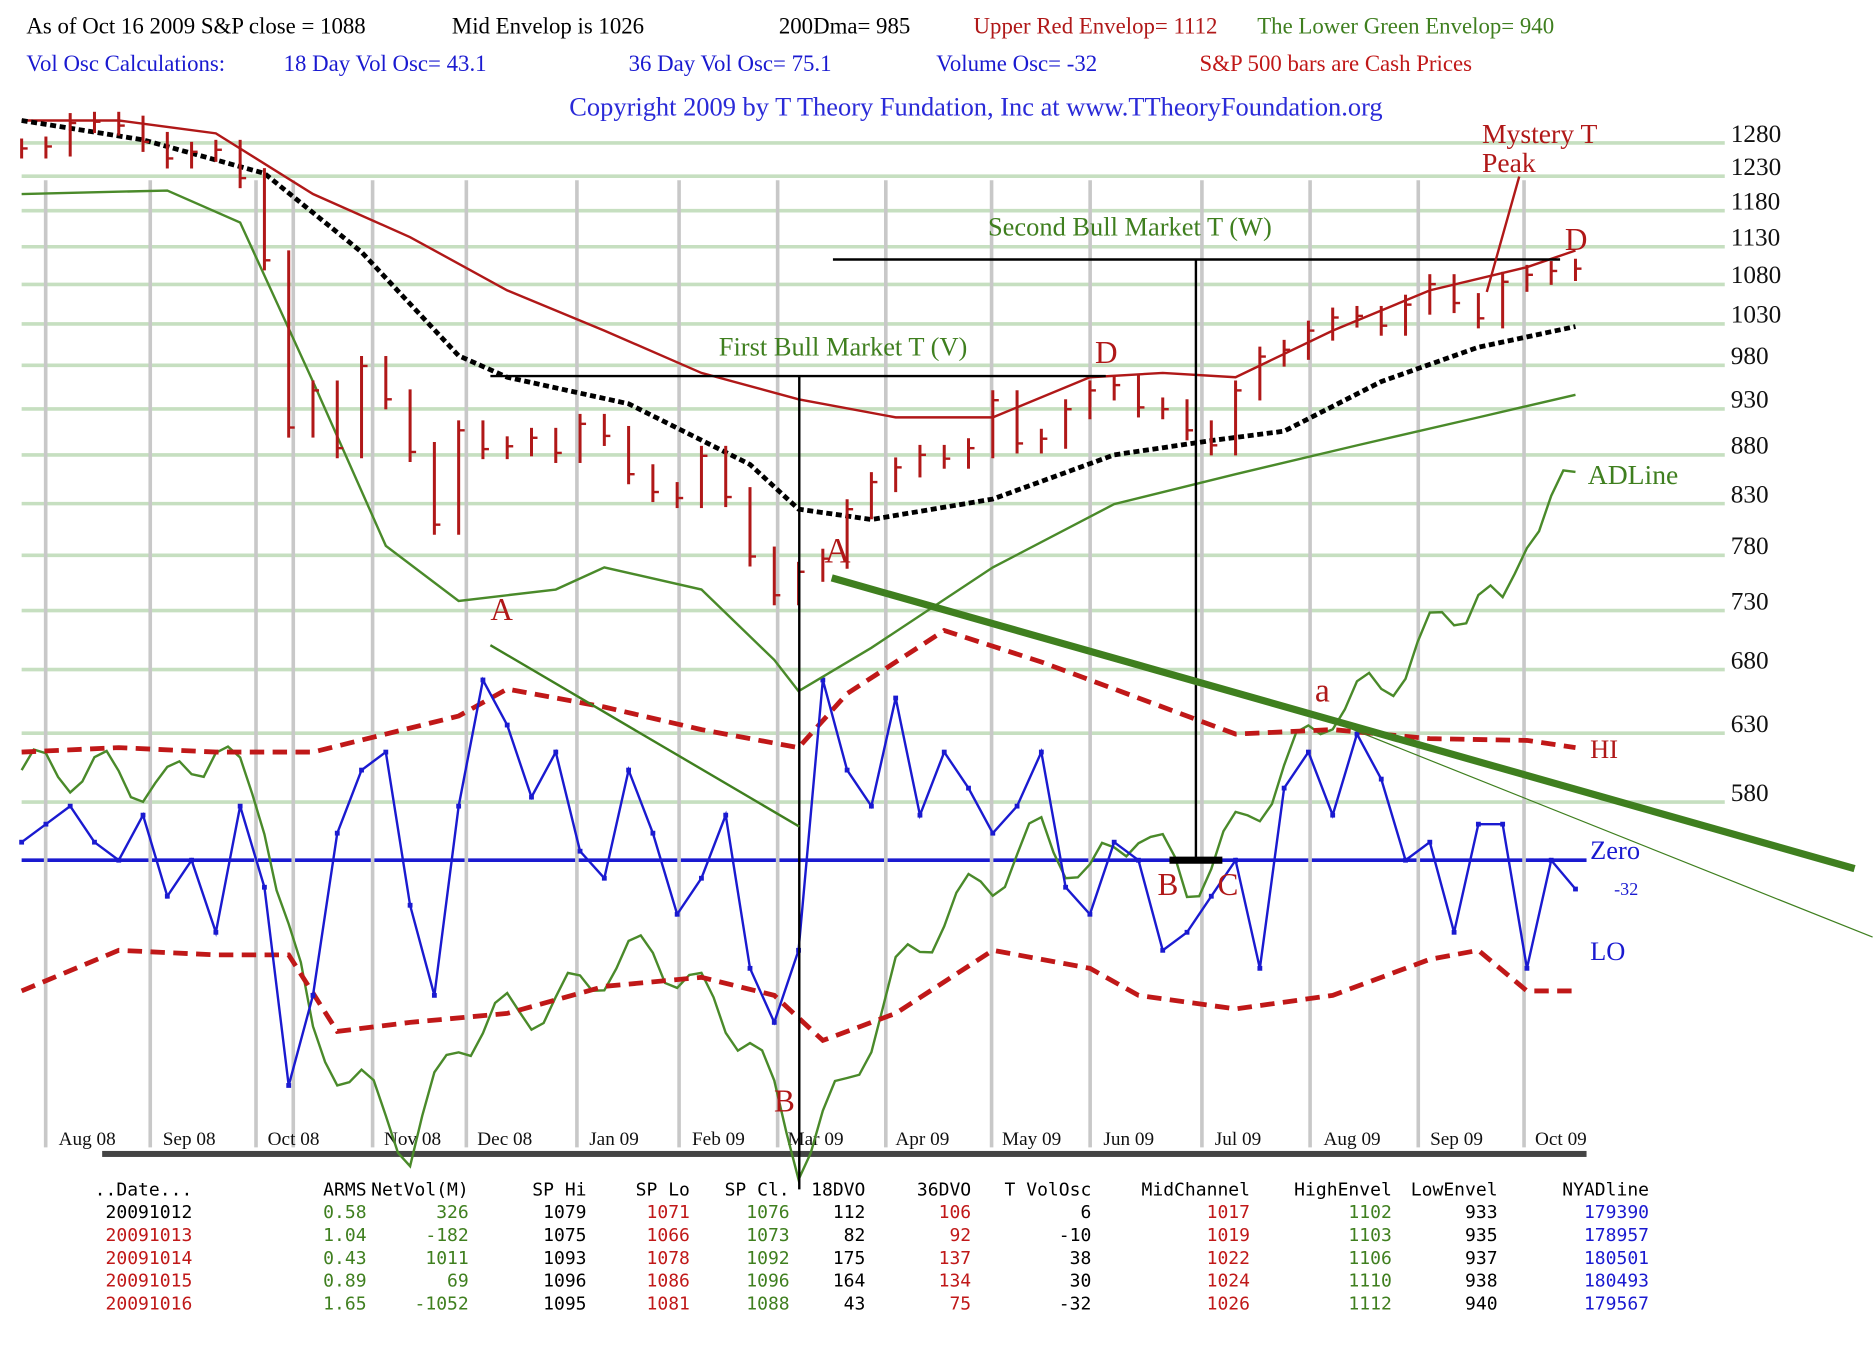  I want to click on table-cell: 1024, so click(1228, 1281).